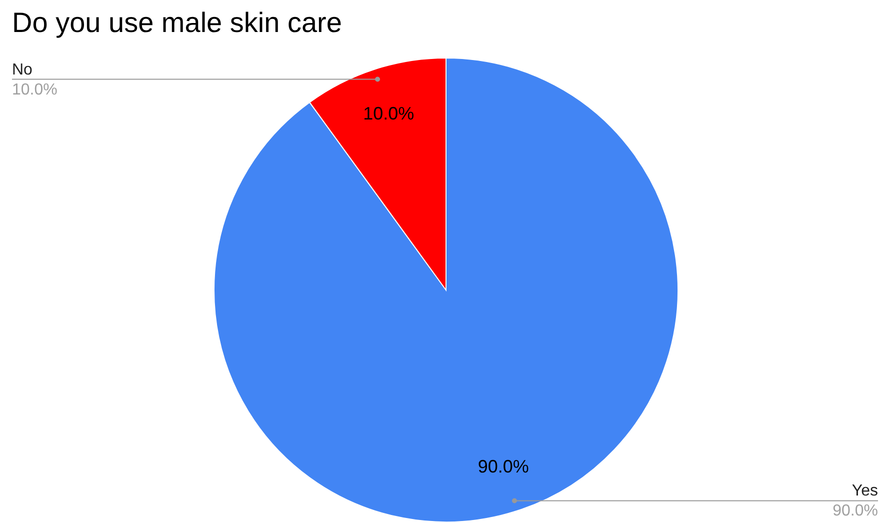  What do you see at coordinates (22, 69) in the screenshot?
I see `slice-label: No` at bounding box center [22, 69].